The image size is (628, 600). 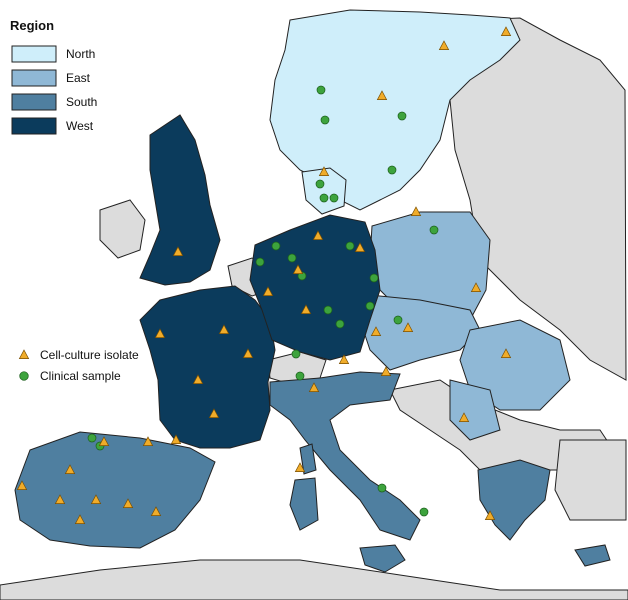 What do you see at coordinates (54, 102) in the screenshot?
I see `legend-item-south: South` at bounding box center [54, 102].